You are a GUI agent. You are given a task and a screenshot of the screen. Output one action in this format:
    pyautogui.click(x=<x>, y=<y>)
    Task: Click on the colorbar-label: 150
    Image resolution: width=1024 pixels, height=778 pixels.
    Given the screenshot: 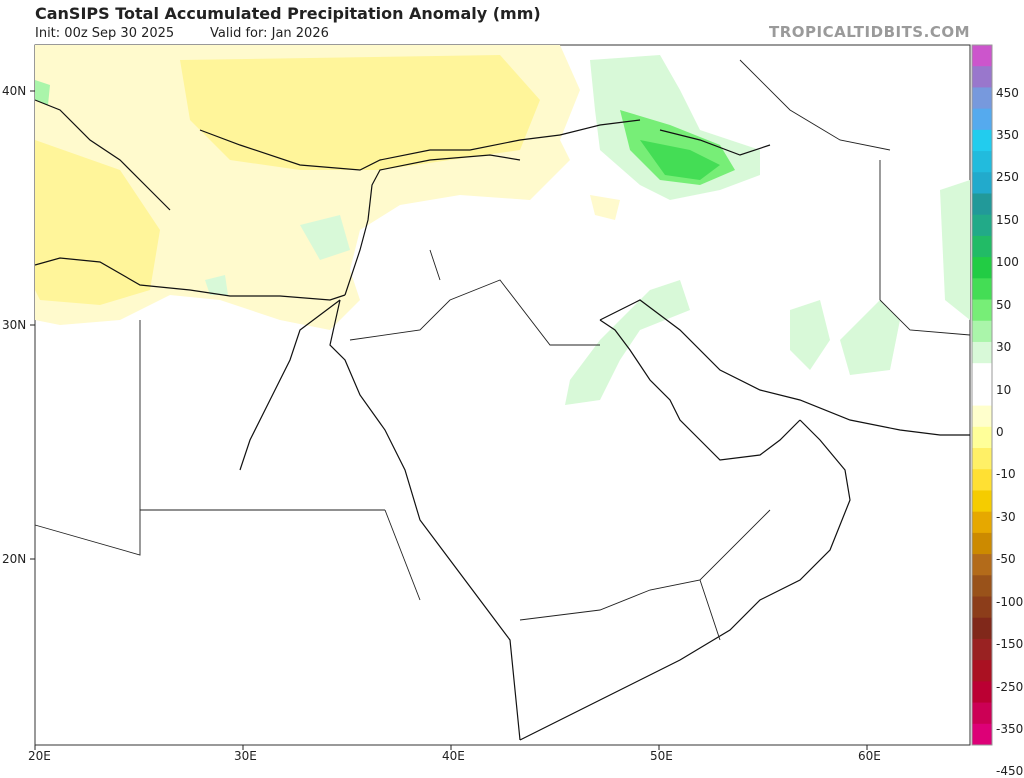 What is the action you would take?
    pyautogui.click(x=1007, y=219)
    